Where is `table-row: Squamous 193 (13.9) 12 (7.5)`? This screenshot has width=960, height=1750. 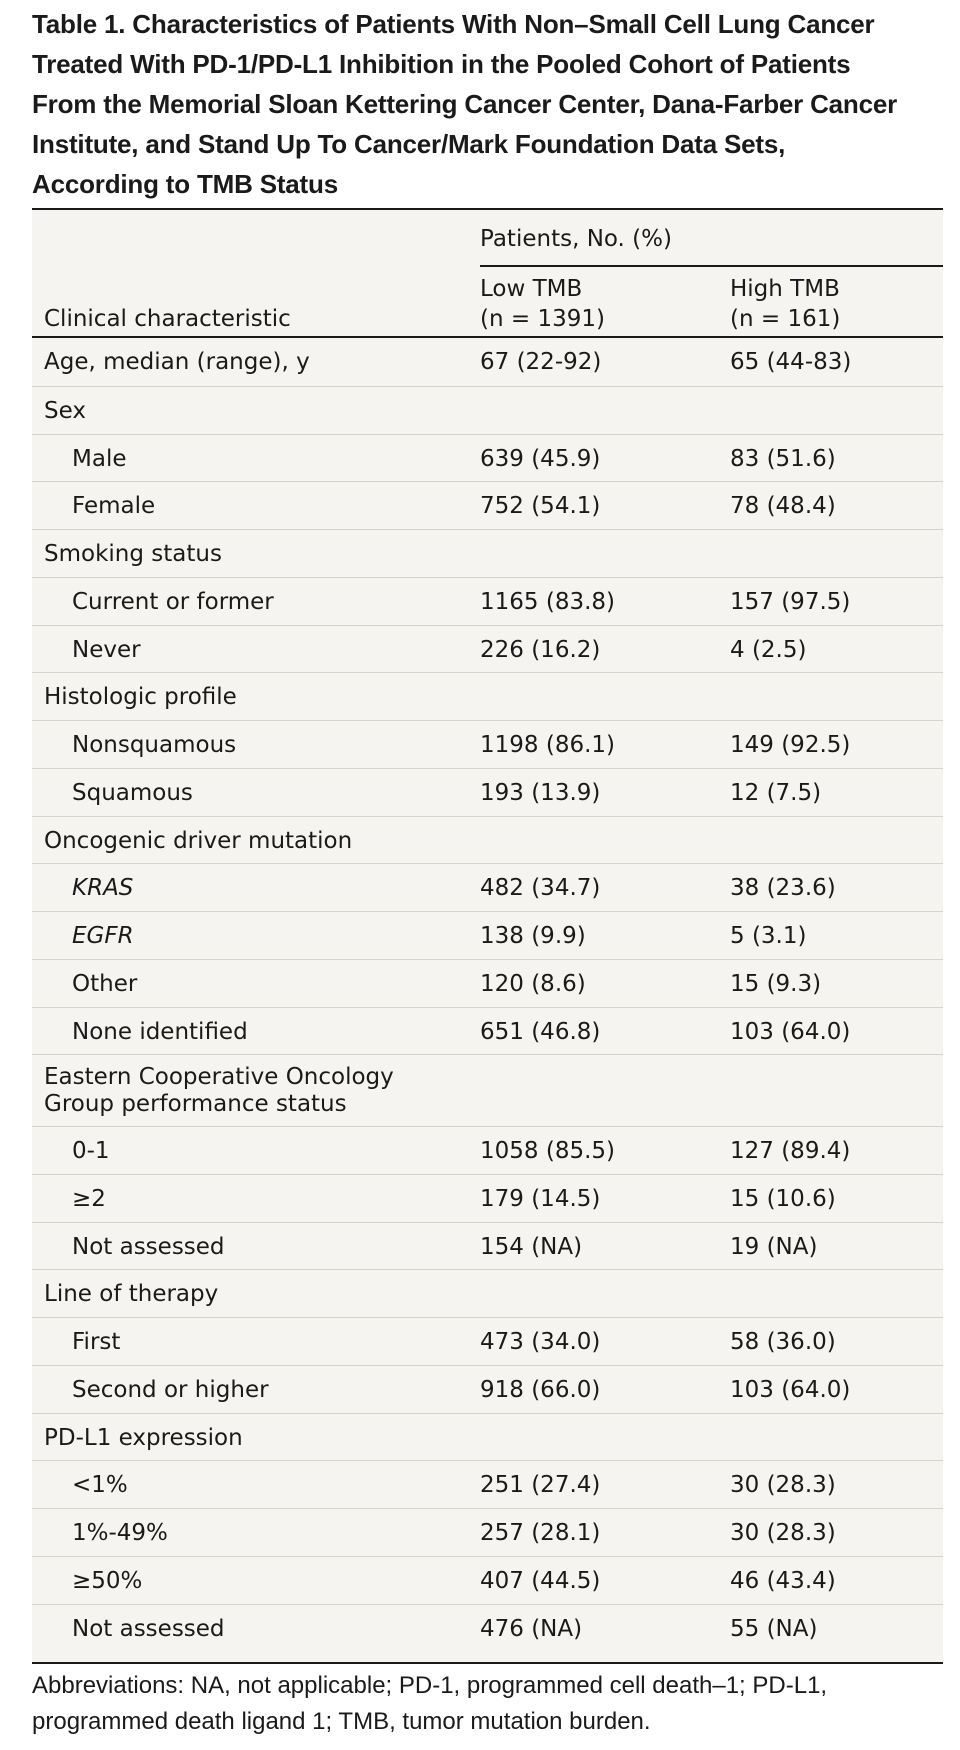
table-row: Squamous 193 (13.9) 12 (7.5) is located at coordinates (487, 792).